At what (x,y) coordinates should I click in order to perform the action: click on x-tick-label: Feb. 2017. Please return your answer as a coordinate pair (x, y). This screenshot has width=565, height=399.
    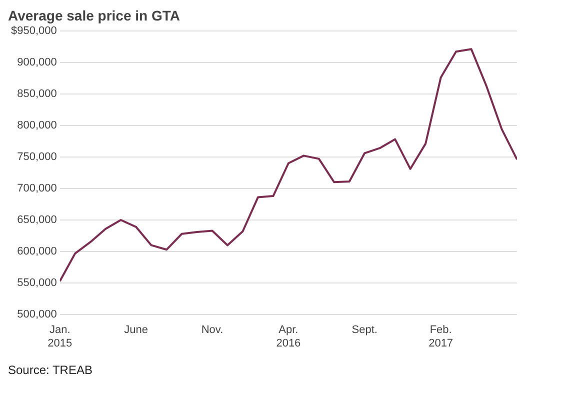
    Looking at the image, I should click on (441, 337).